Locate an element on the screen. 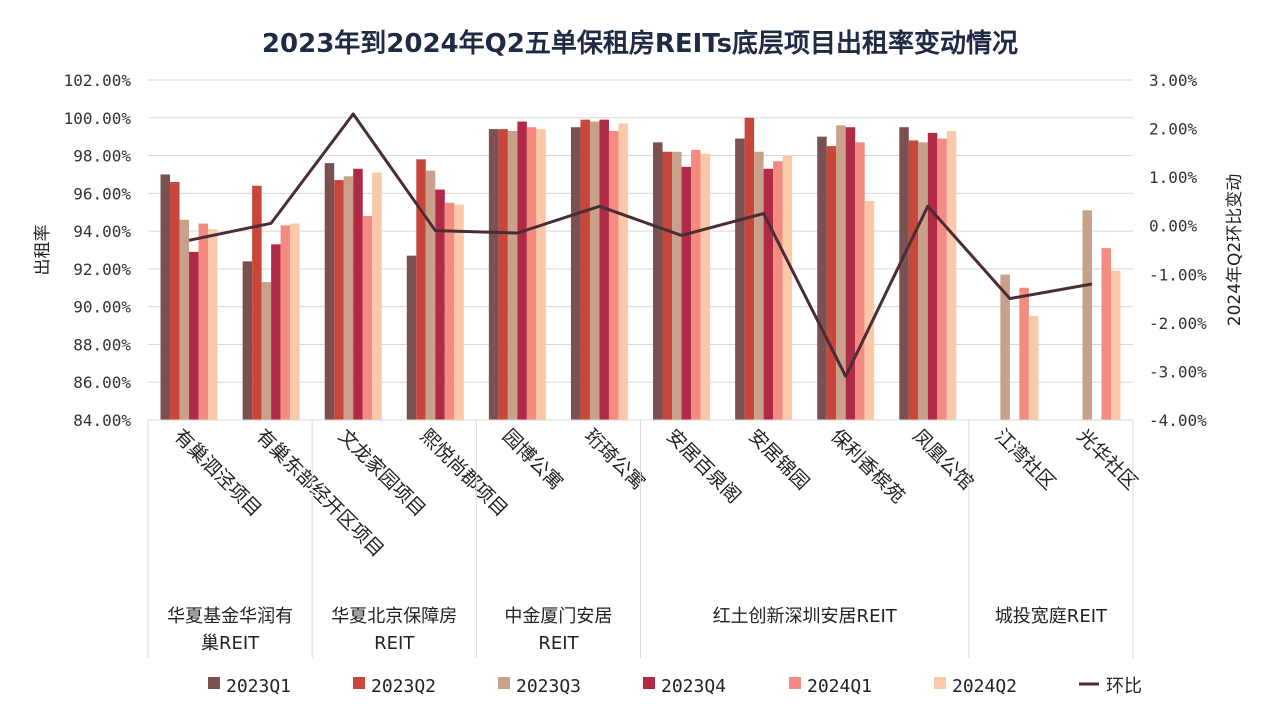 This screenshot has width=1280, height=720. group-label-line: 巢REIT is located at coordinates (230, 643).